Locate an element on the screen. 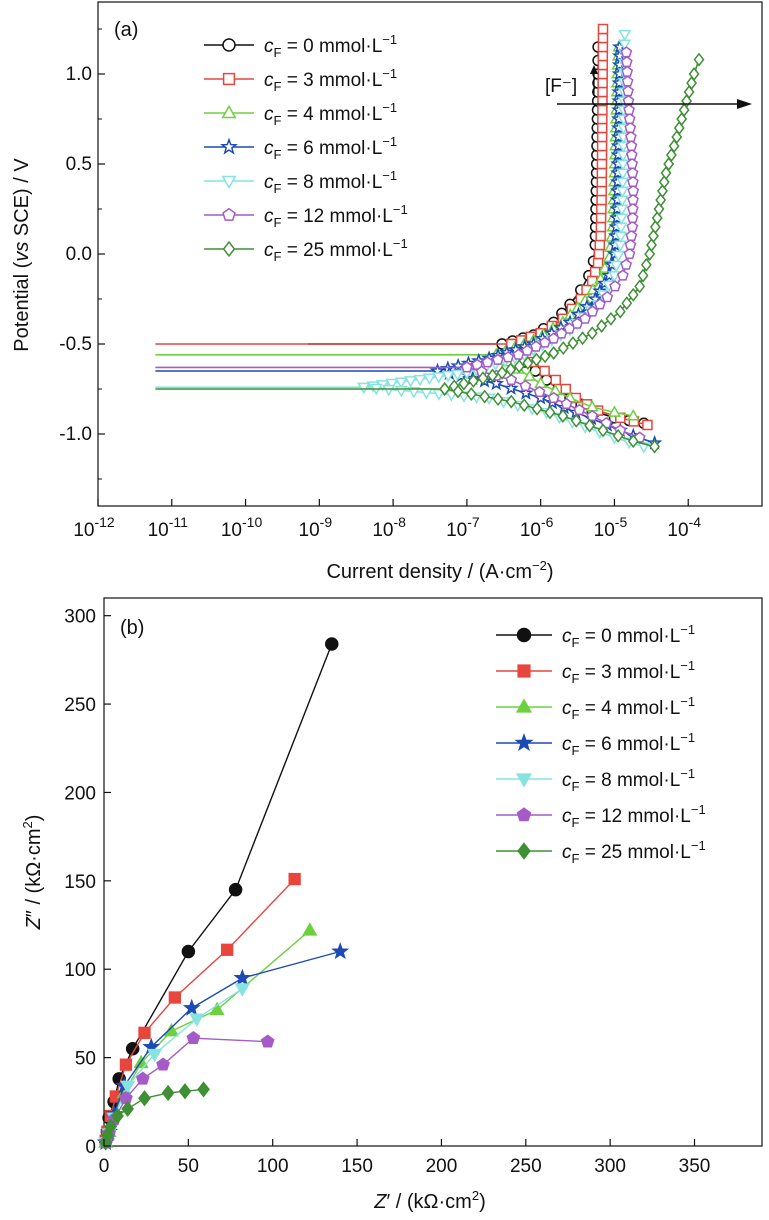  y-tick-label: 0.0 is located at coordinates (79, 254).